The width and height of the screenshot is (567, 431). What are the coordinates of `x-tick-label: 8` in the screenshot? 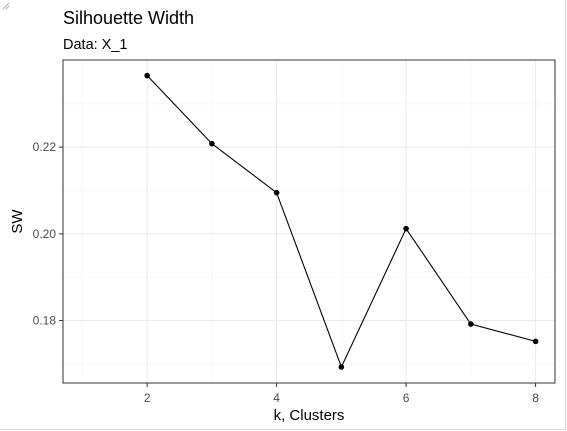 It's located at (535, 398).